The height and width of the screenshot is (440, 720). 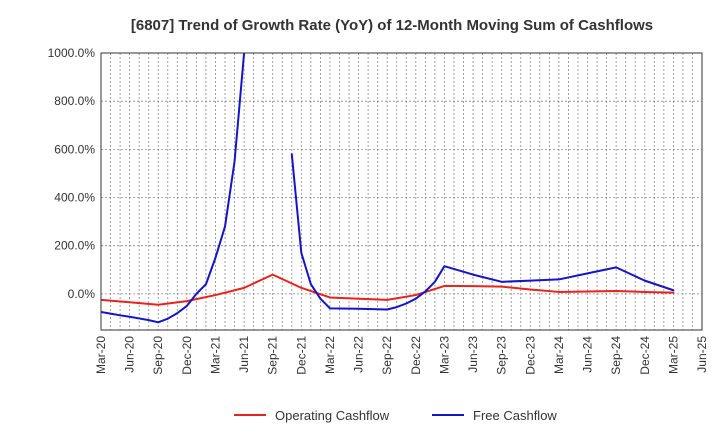 I want to click on x-tick-label: Jun-24, so click(x=588, y=354).